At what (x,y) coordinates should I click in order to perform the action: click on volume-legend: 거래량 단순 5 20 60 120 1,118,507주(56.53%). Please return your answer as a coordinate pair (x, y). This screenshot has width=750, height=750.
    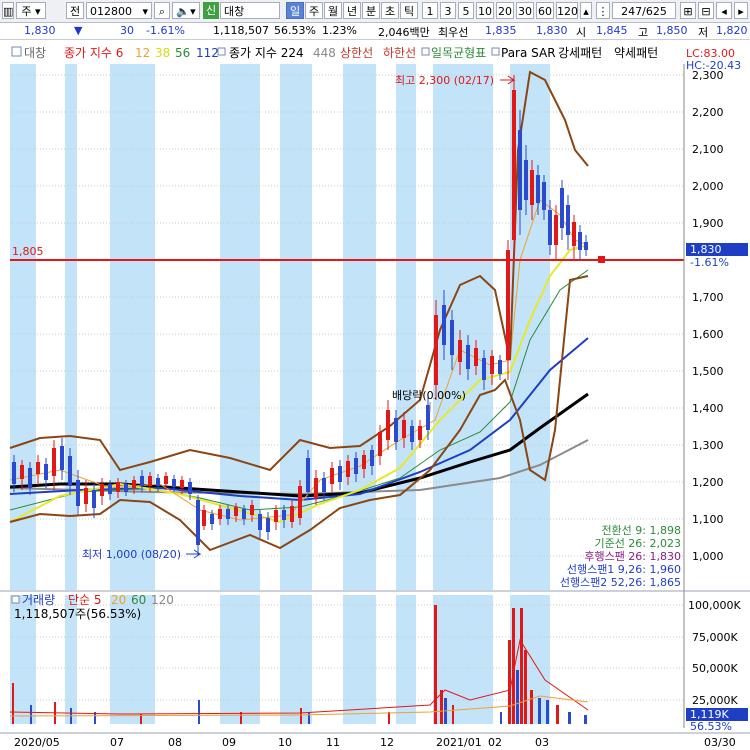
    Looking at the image, I should click on (92, 607).